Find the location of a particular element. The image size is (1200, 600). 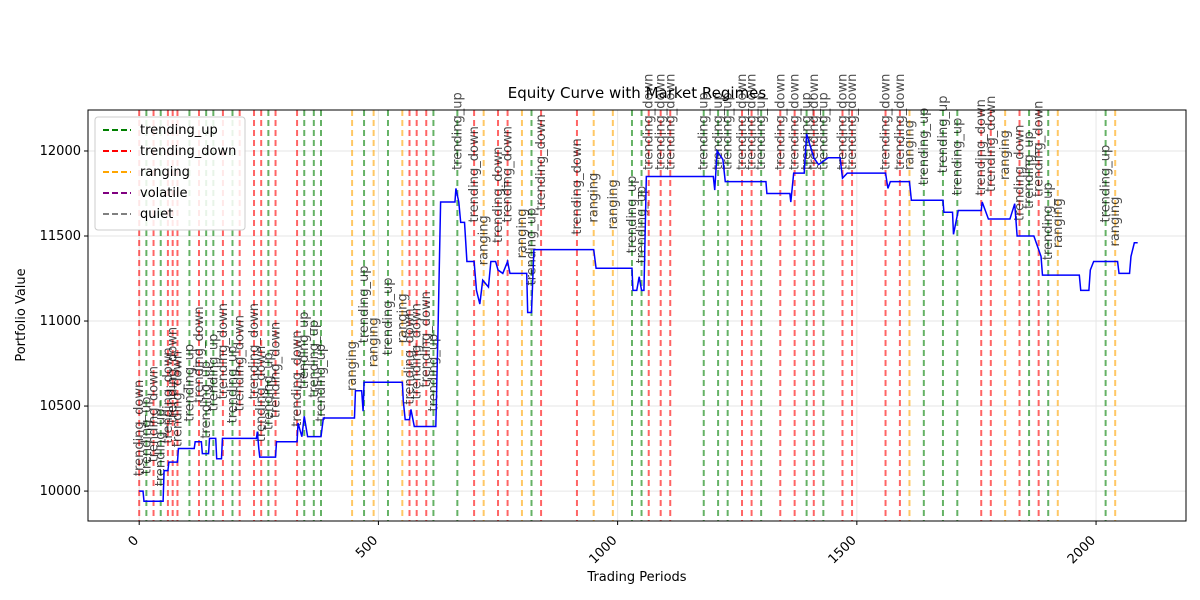

y-tick-label: 12000 is located at coordinates (60, 151).